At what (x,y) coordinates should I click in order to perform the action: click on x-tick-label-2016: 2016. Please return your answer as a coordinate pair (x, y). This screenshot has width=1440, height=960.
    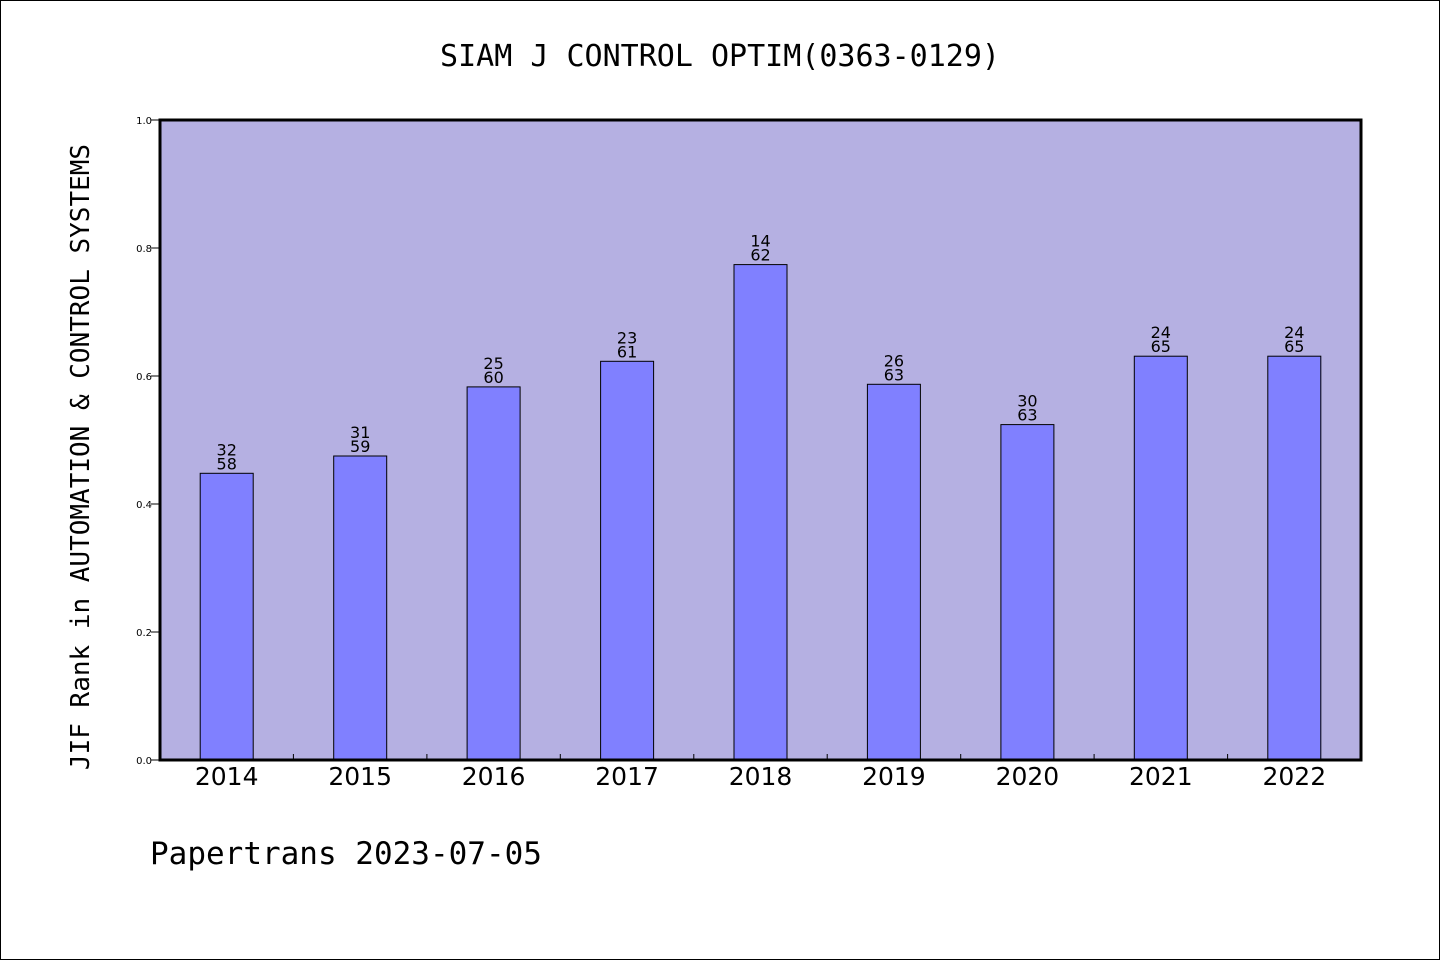
    Looking at the image, I should click on (494, 776).